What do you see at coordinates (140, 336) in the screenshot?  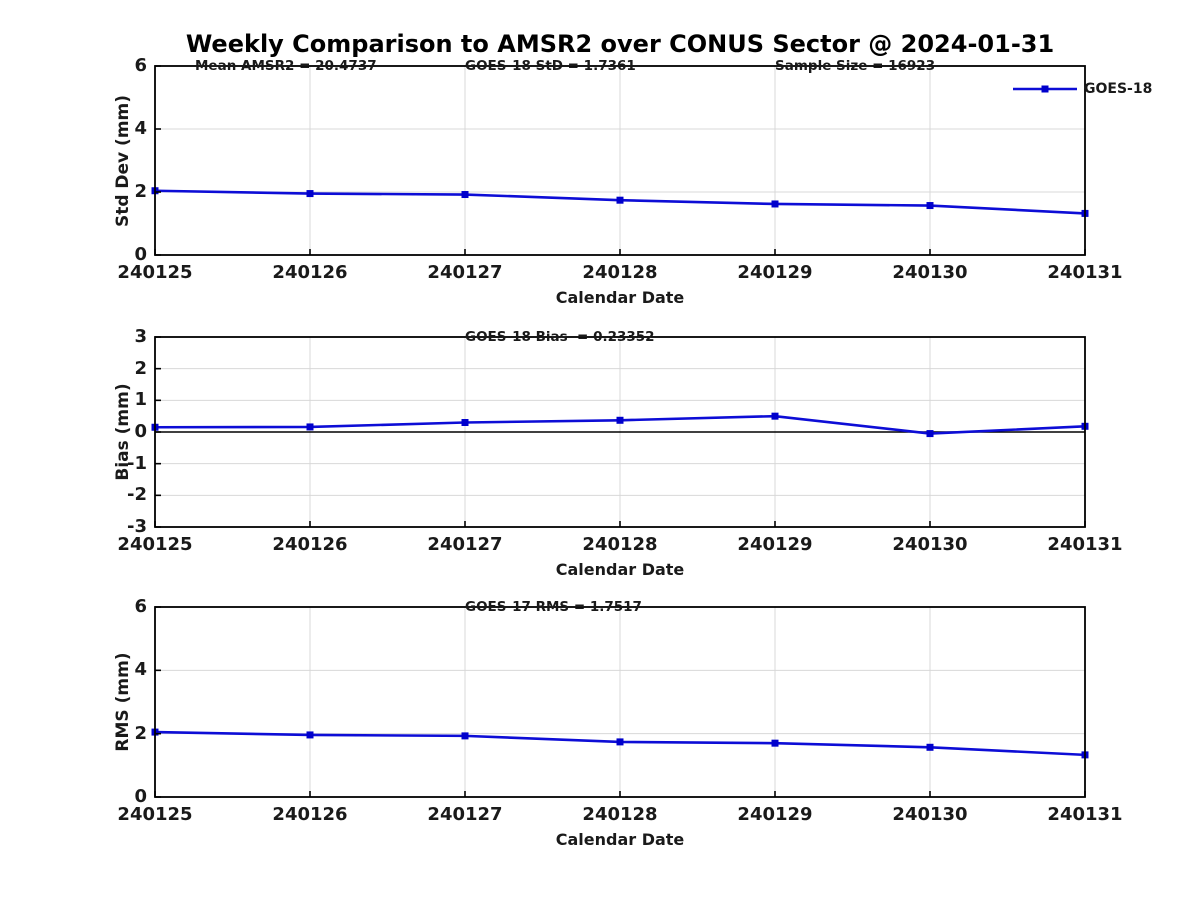 I see `y-tick-label: 3` at bounding box center [140, 336].